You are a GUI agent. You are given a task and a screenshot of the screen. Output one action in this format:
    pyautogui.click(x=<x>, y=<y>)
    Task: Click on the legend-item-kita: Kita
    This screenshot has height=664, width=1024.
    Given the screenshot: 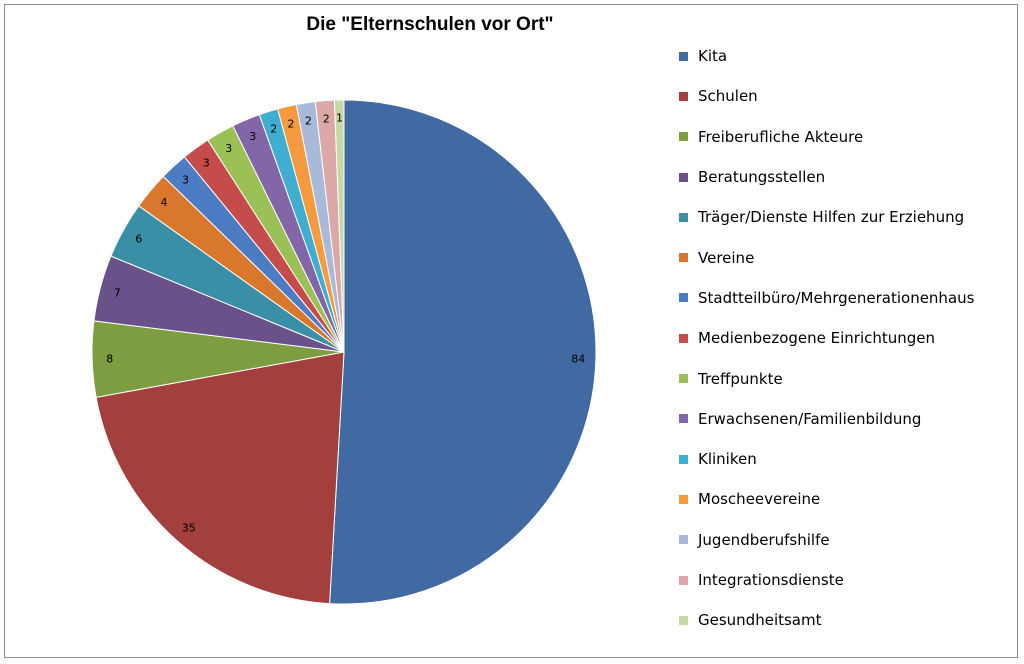 What is the action you would take?
    pyautogui.click(x=826, y=56)
    